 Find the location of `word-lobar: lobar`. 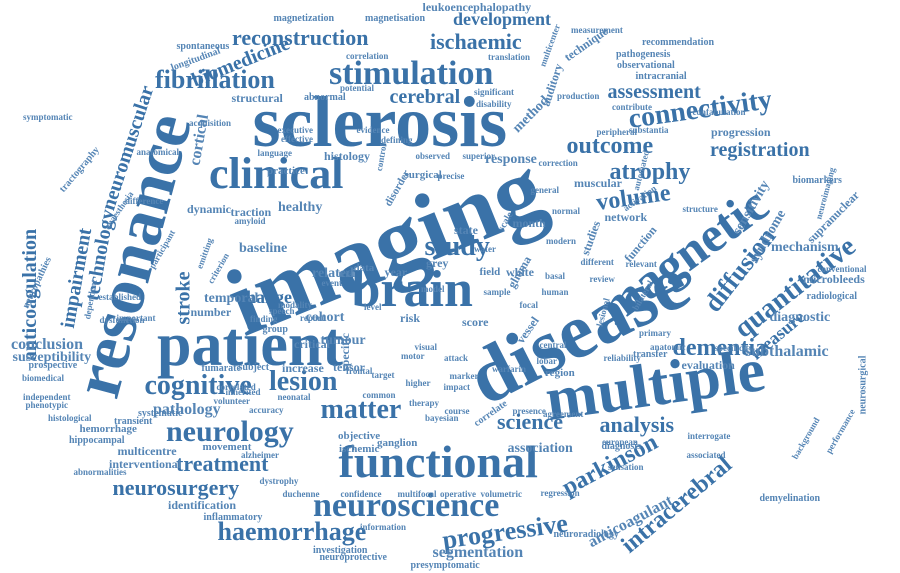

word-lobar: lobar is located at coordinates (547, 360).